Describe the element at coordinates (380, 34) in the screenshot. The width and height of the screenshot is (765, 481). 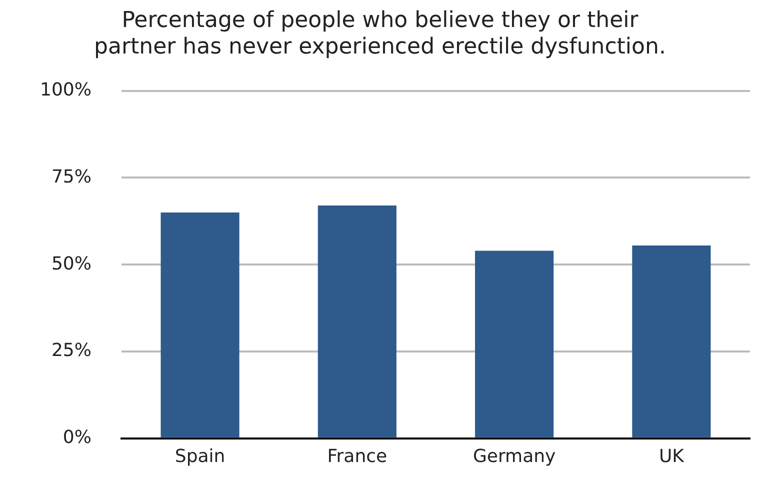
I see `chart-title: Percentage of people who believe they or their partner has never experienced erectile dysfunction.` at that location.